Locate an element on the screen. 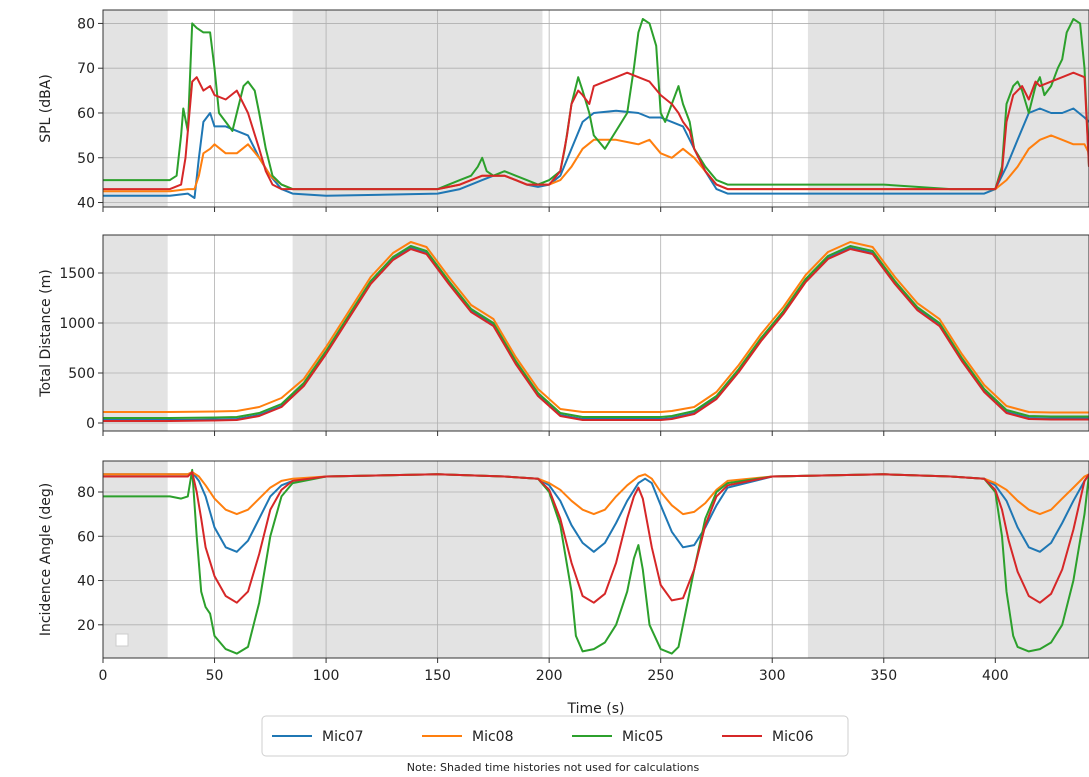  legend-frame is located at coordinates (555, 736).